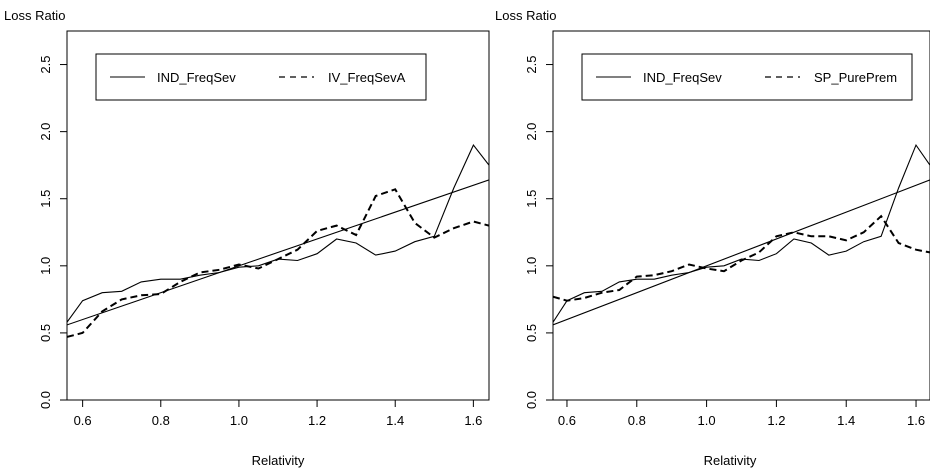 This screenshot has height=472, width=930. I want to click on legend-label: IV_FreqSevA, so click(367, 77).